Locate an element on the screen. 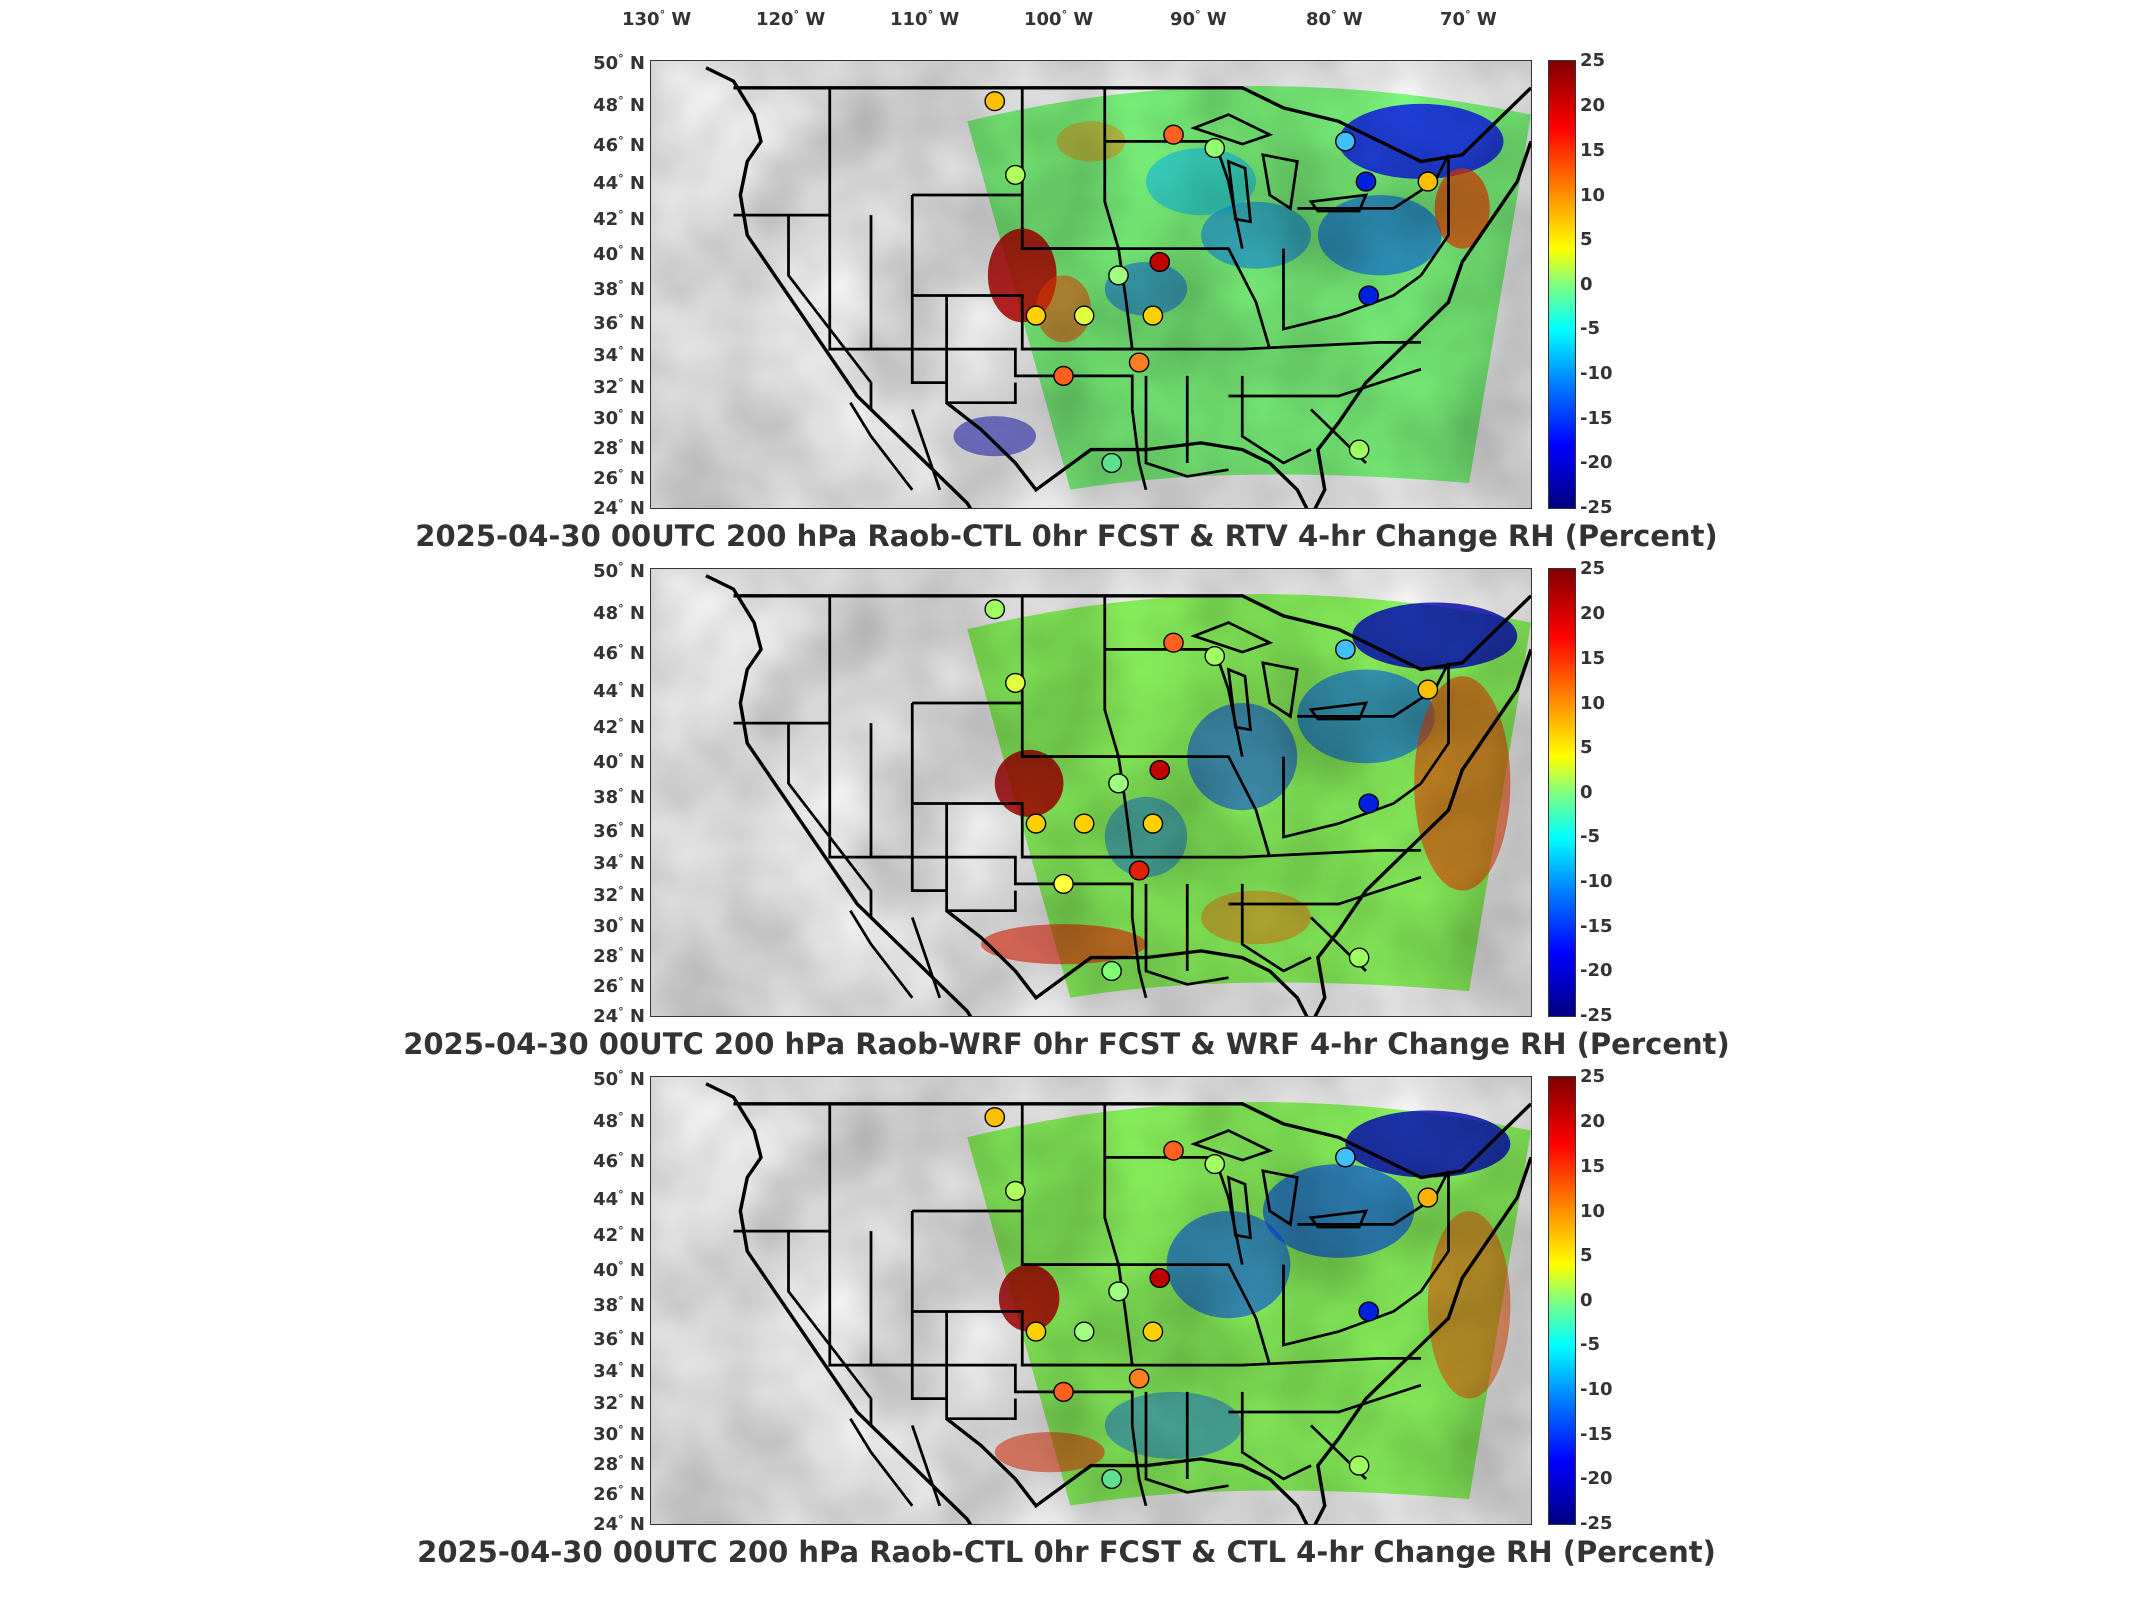  lon-label-130: 130° W is located at coordinates (657, 19).